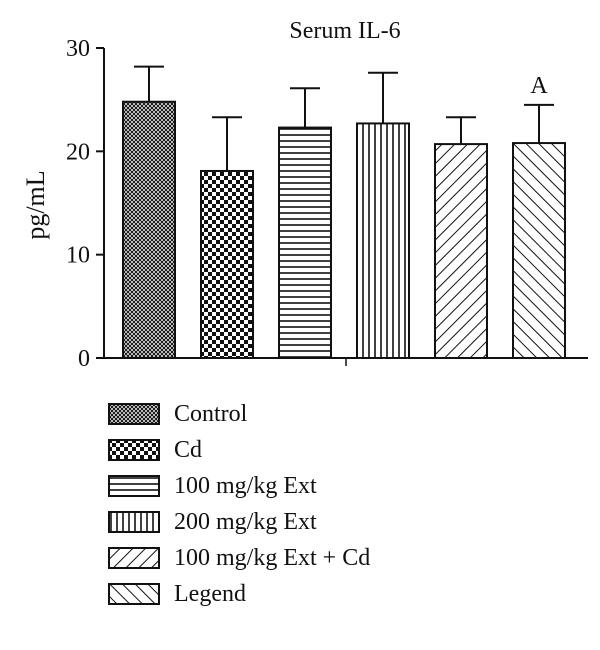  What do you see at coordinates (84, 359) in the screenshot?
I see `y-tick-label: 0` at bounding box center [84, 359].